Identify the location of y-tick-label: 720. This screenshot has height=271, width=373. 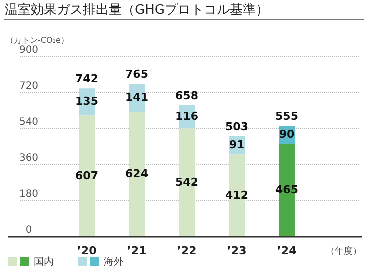
(29, 86).